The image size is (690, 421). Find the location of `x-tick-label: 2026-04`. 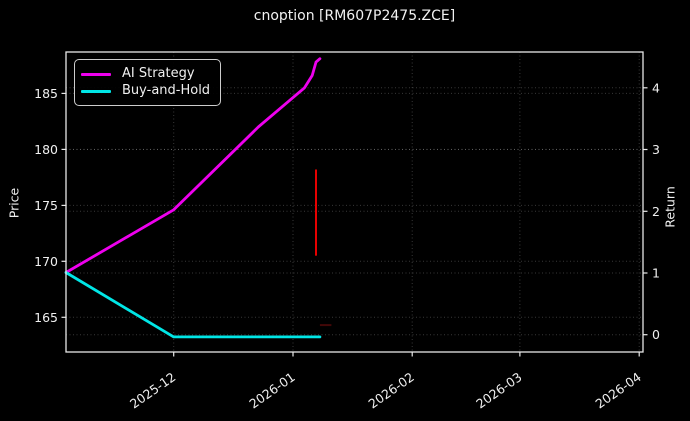

x-tick-label: 2026-04 is located at coordinates (618, 390).